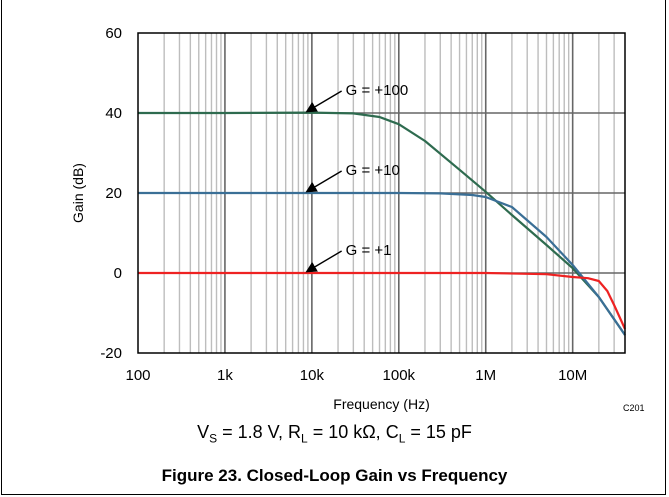 The width and height of the screenshot is (669, 497). Describe the element at coordinates (381, 404) in the screenshot. I see `x-axis-label: Frequency (Hz)` at that location.